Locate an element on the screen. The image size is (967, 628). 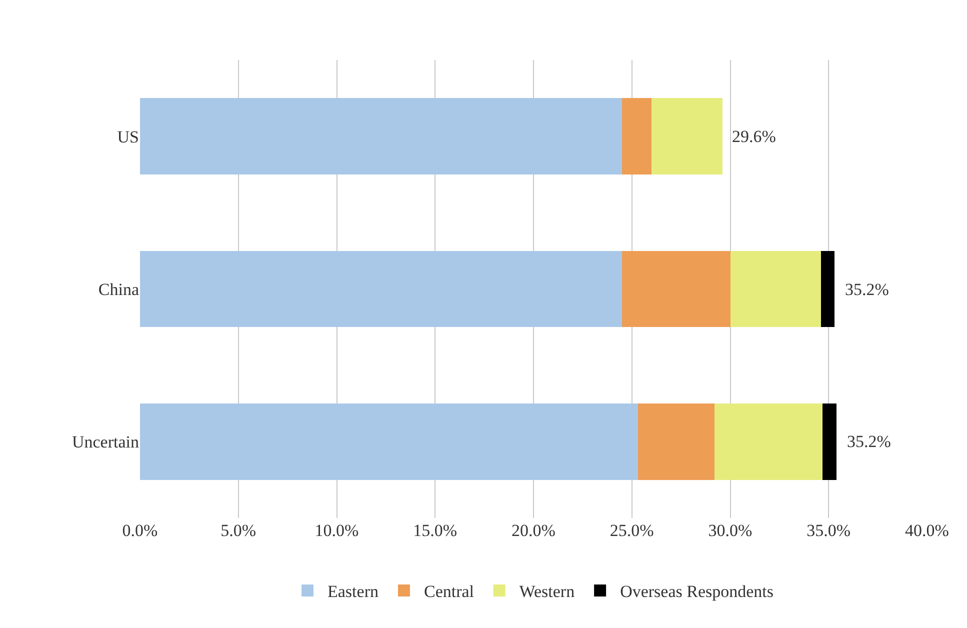
x-tick-label: 30.0% is located at coordinates (730, 530).